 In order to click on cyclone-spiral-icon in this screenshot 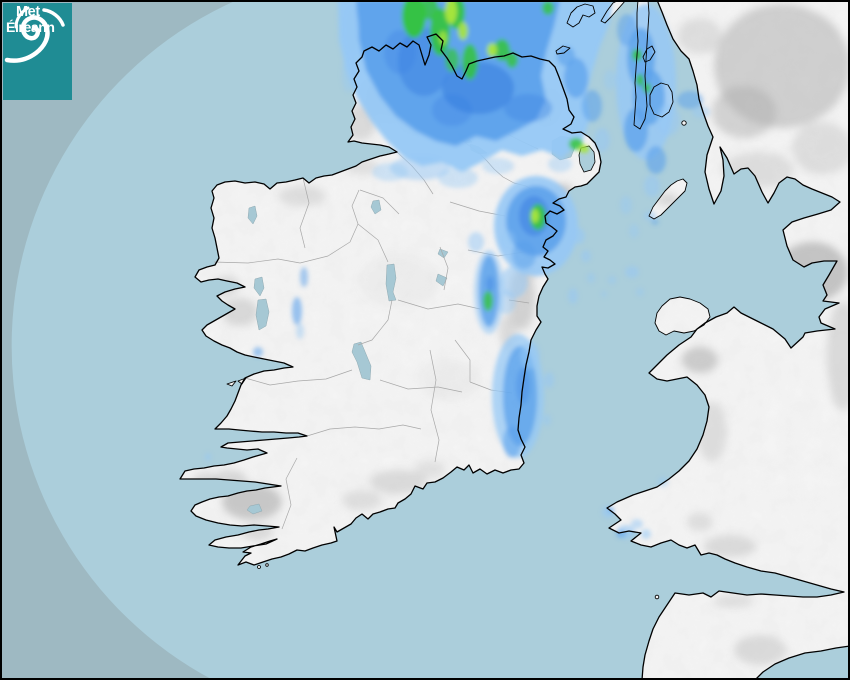, I will do `click(34, 34)`.